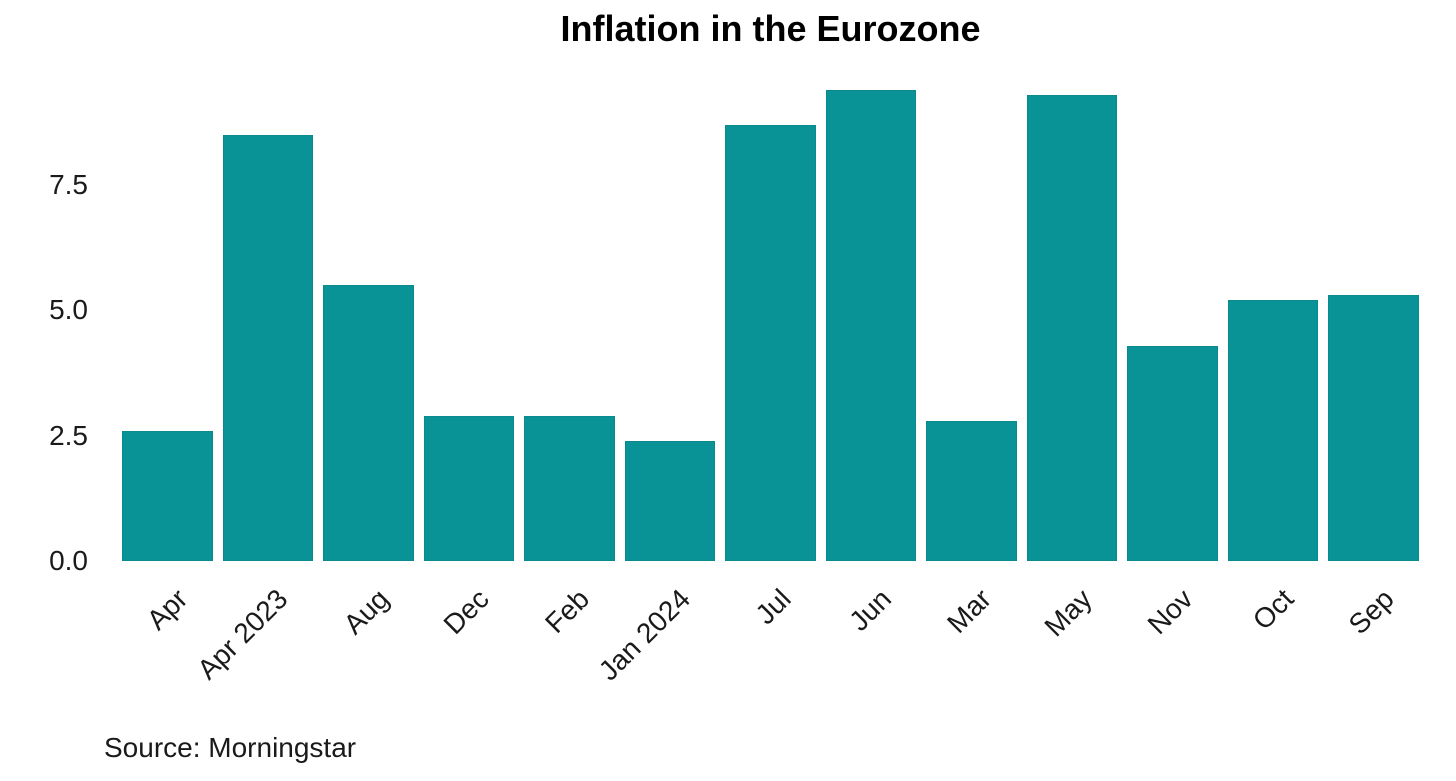  I want to click on y-tick-label: 7.5, so click(68, 185).